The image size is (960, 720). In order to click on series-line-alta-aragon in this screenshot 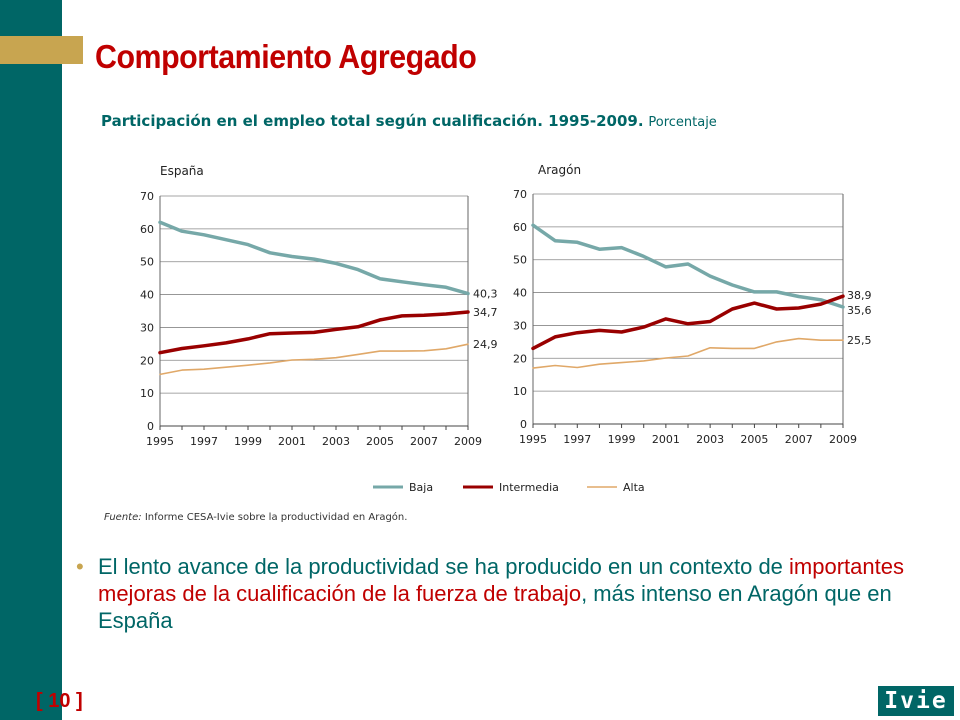, I will do `click(688, 353)`.